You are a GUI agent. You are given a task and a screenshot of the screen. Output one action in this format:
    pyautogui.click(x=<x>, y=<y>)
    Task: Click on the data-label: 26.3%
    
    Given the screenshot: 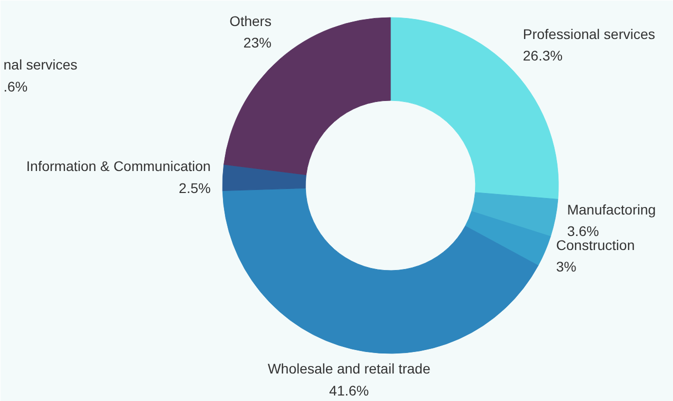 What is the action you would take?
    pyautogui.click(x=542, y=56)
    